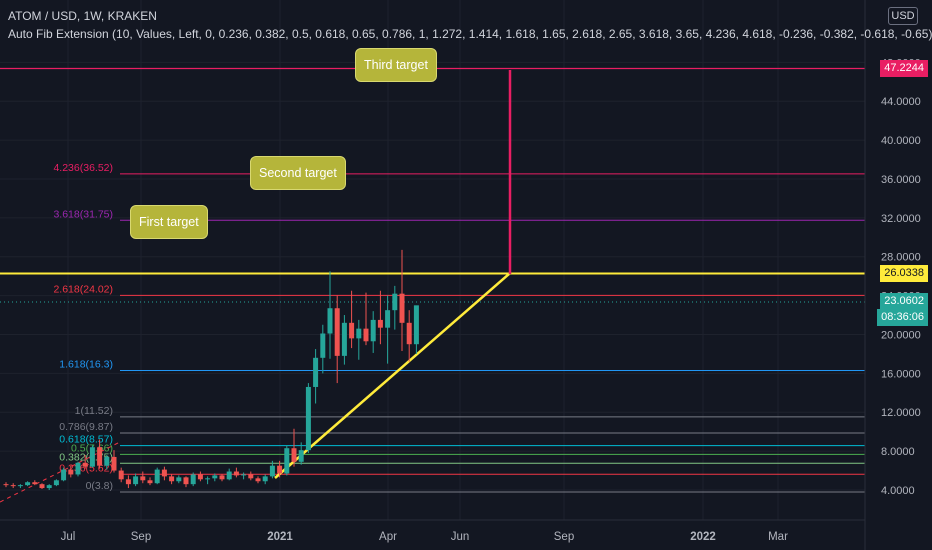 The height and width of the screenshot is (550, 932). I want to click on third-target-label: Third target, so click(396, 65).